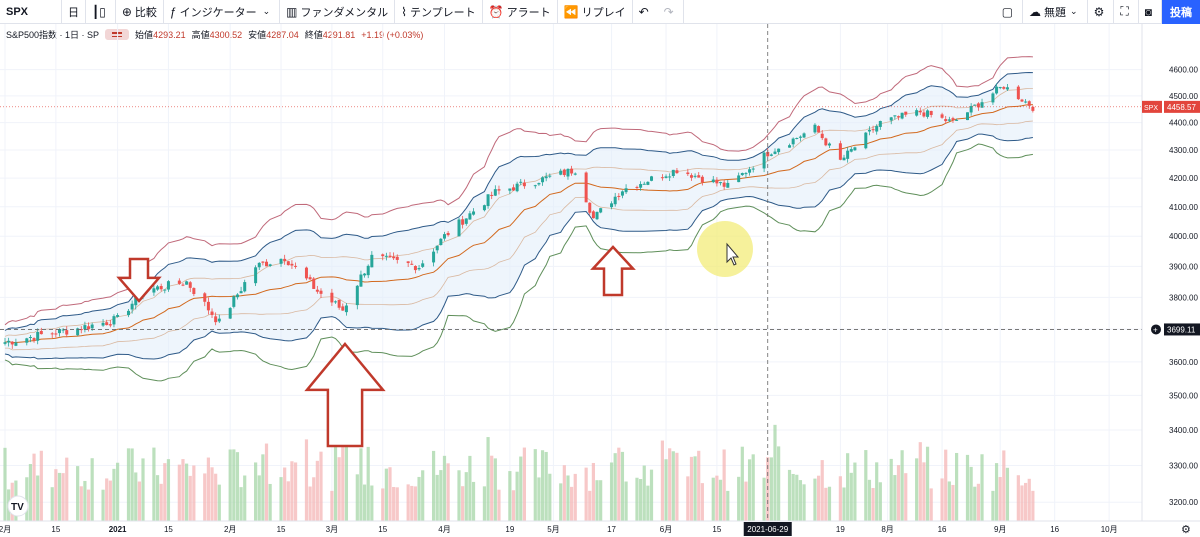 The image size is (1200, 537). What do you see at coordinates (716, 529) in the screenshot?
I see `time-tick-label: 15` at bounding box center [716, 529].